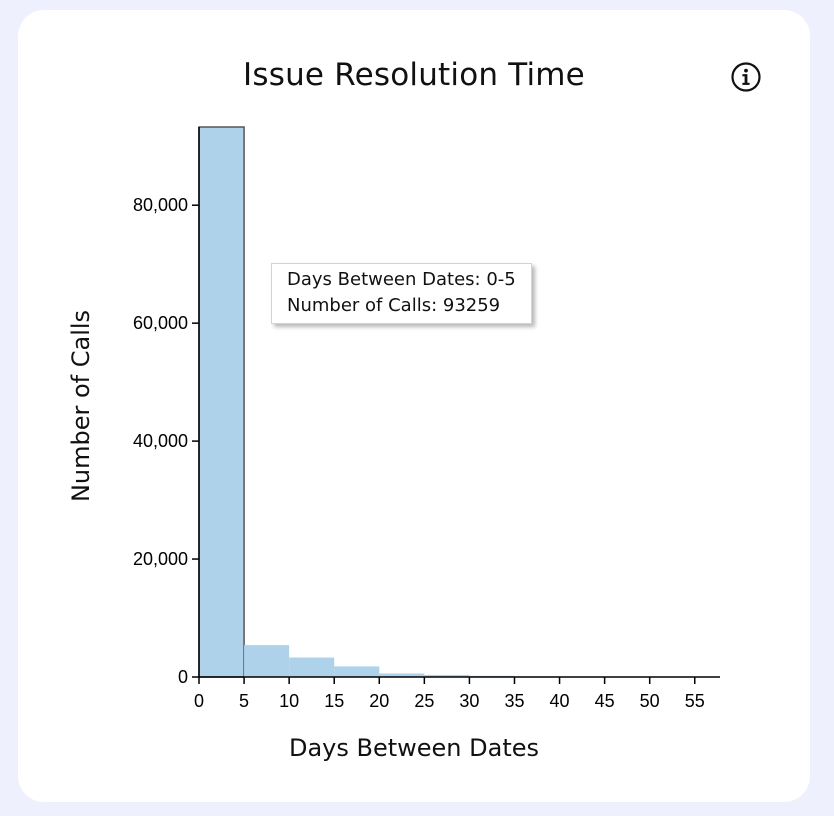 Image resolution: width=834 pixels, height=816 pixels. Describe the element at coordinates (160, 323) in the screenshot. I see `y-tick-label: 60,000` at that location.